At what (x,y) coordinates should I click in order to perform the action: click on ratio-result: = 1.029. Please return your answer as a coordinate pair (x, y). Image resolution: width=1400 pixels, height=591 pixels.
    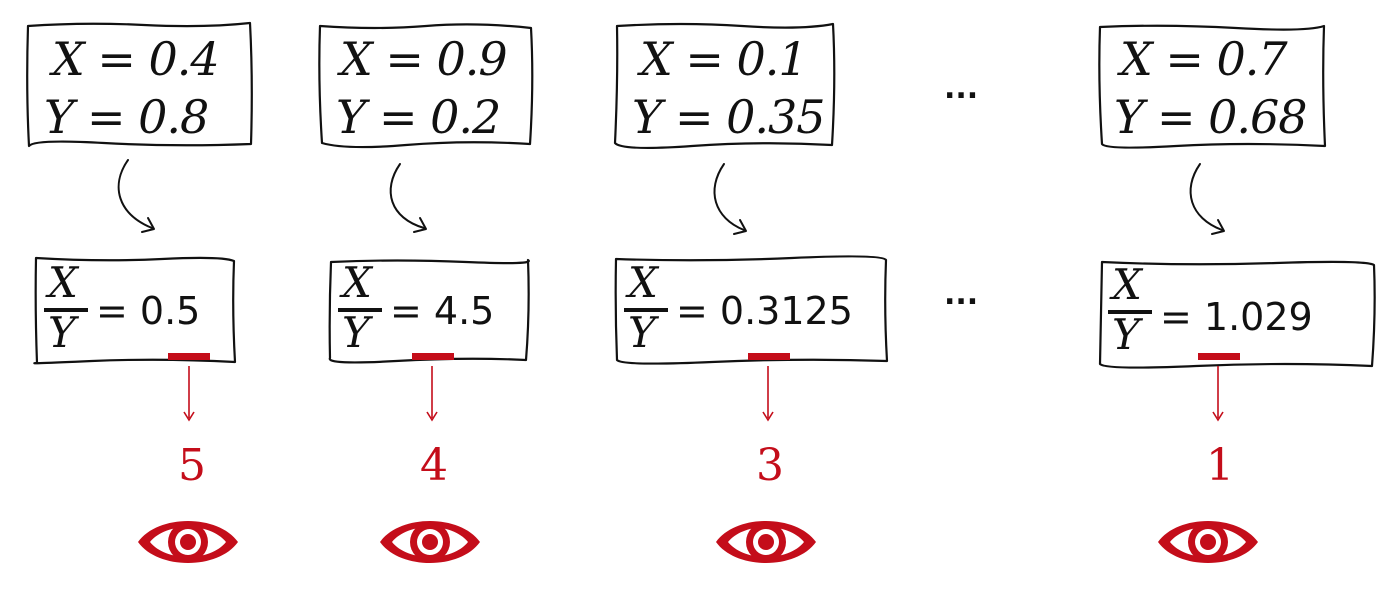
    Looking at the image, I should click on (1236, 317).